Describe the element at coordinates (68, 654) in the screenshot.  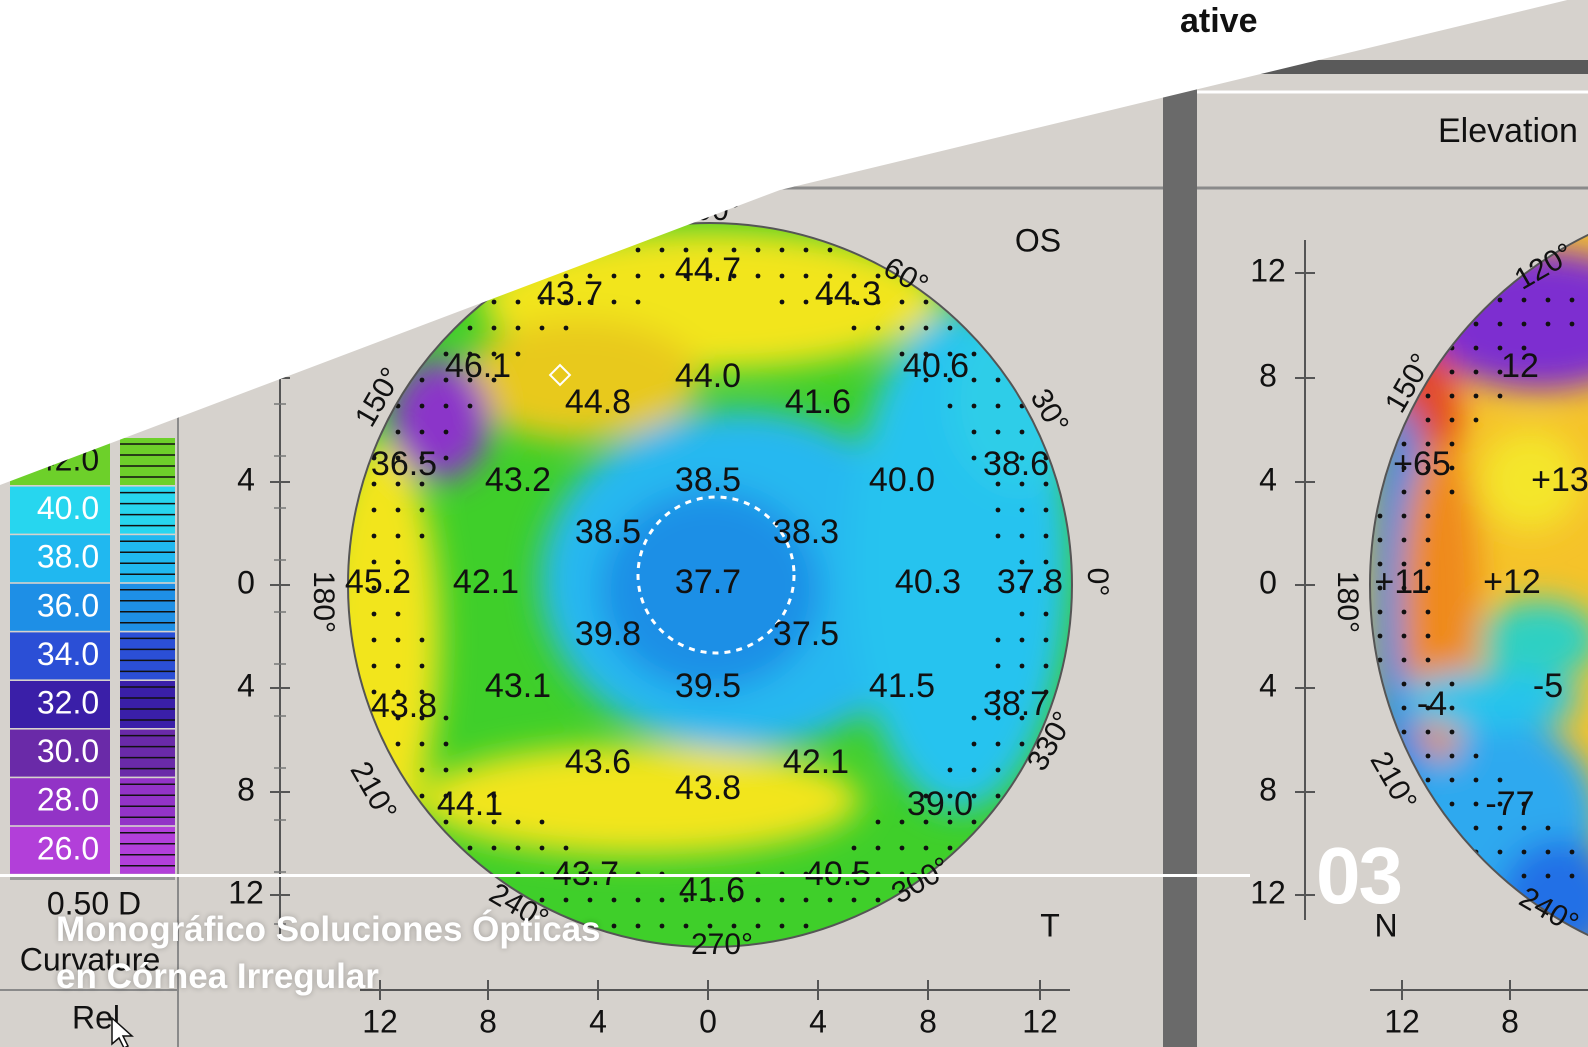
I see `legend-value: 34.0` at that location.